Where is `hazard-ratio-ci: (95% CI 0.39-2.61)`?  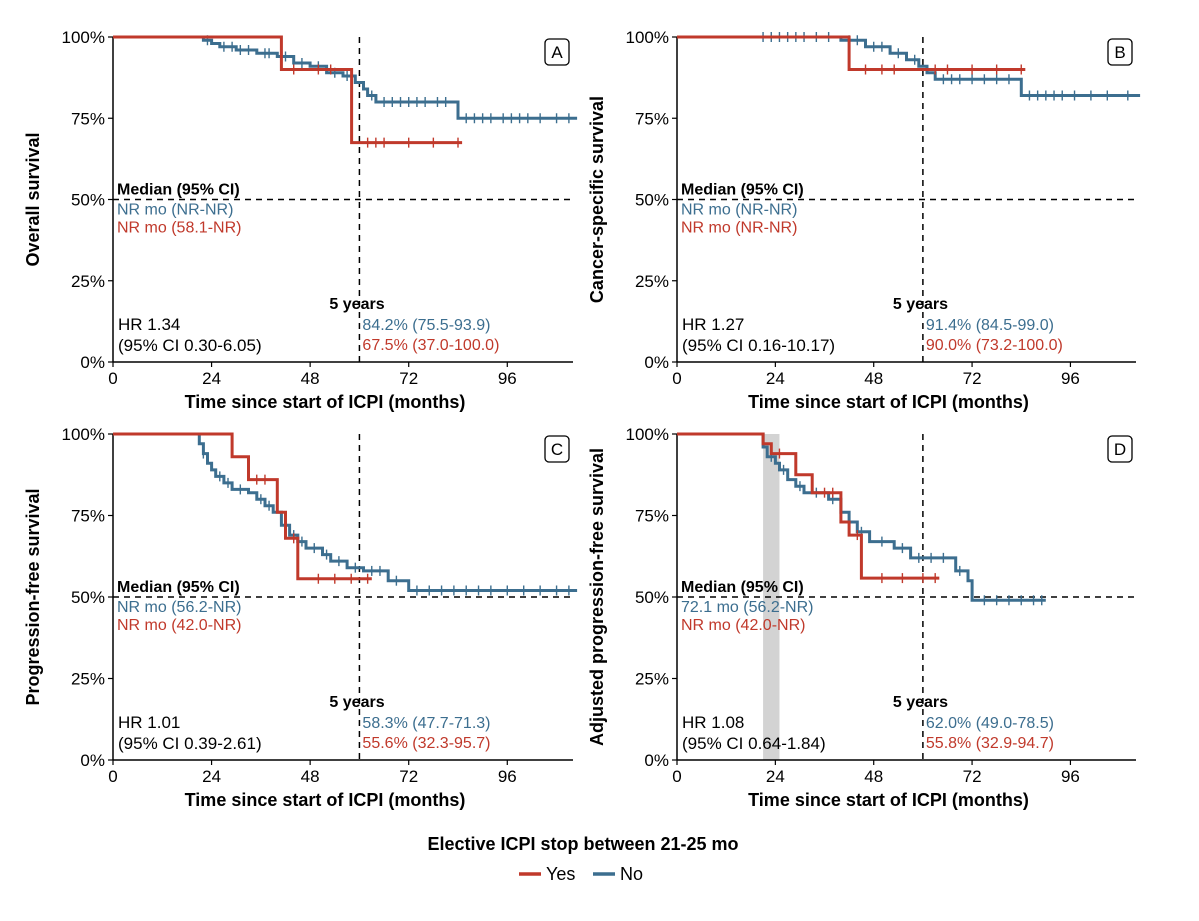 hazard-ratio-ci: (95% CI 0.39-2.61) is located at coordinates (190, 743).